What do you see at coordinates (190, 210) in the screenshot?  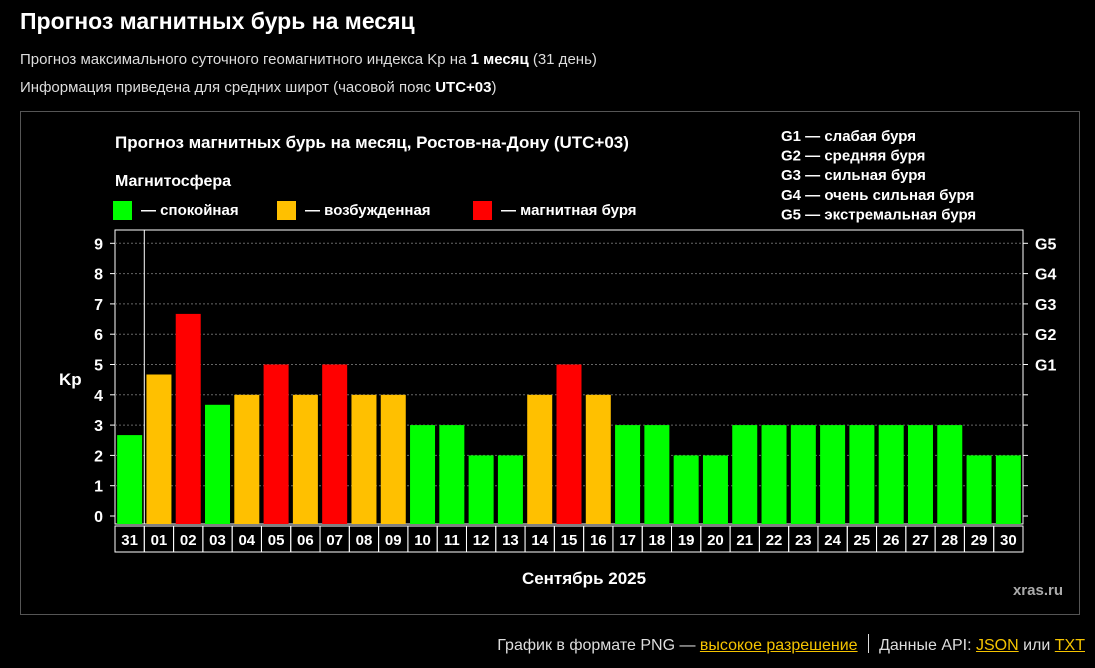 I see `legend-label-1: — спокойная` at bounding box center [190, 210].